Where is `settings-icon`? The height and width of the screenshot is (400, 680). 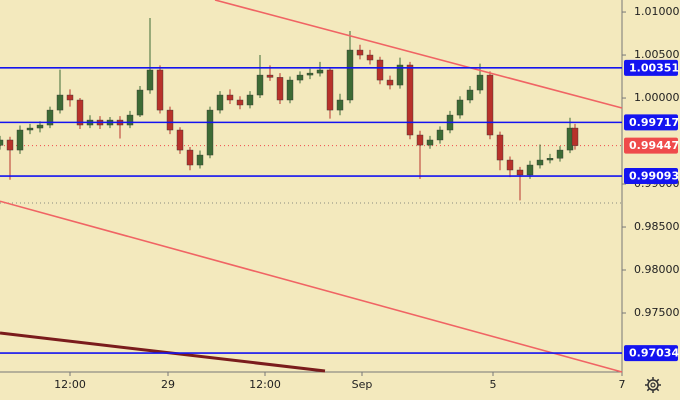
settings-icon is located at coordinates (653, 385).